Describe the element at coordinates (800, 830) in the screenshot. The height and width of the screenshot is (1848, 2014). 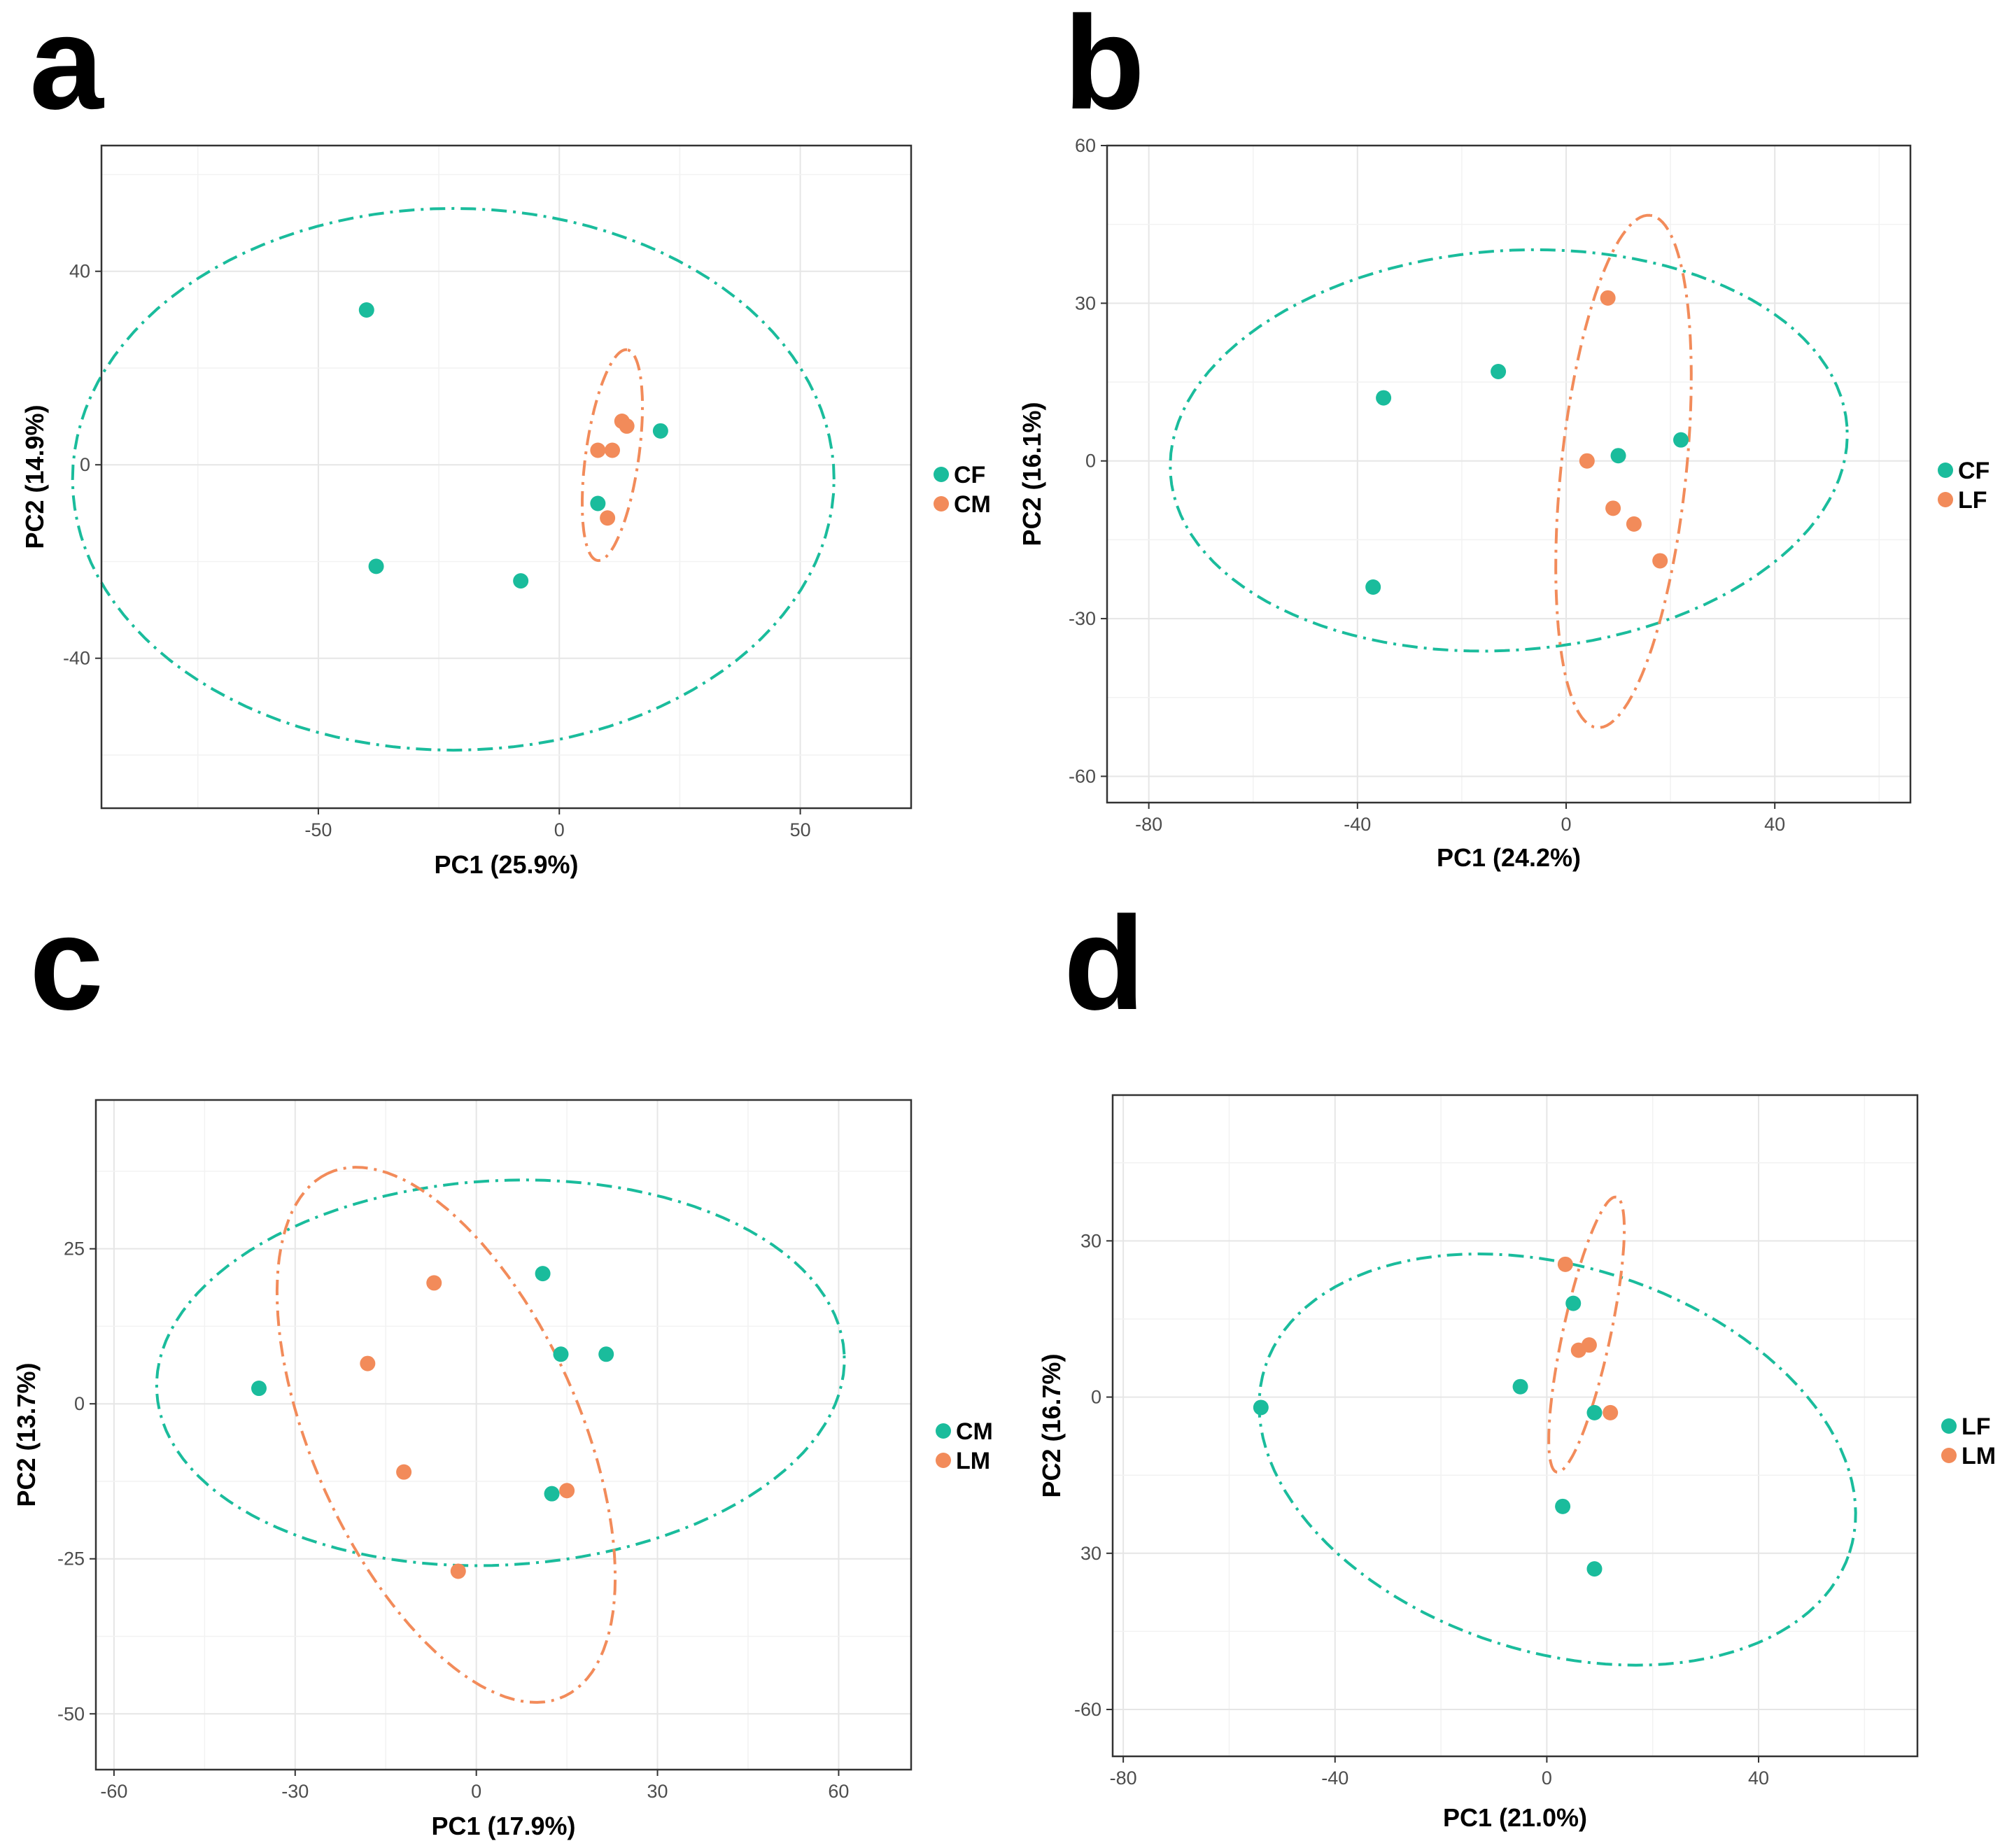
I see `x-tick-label: 50` at that location.